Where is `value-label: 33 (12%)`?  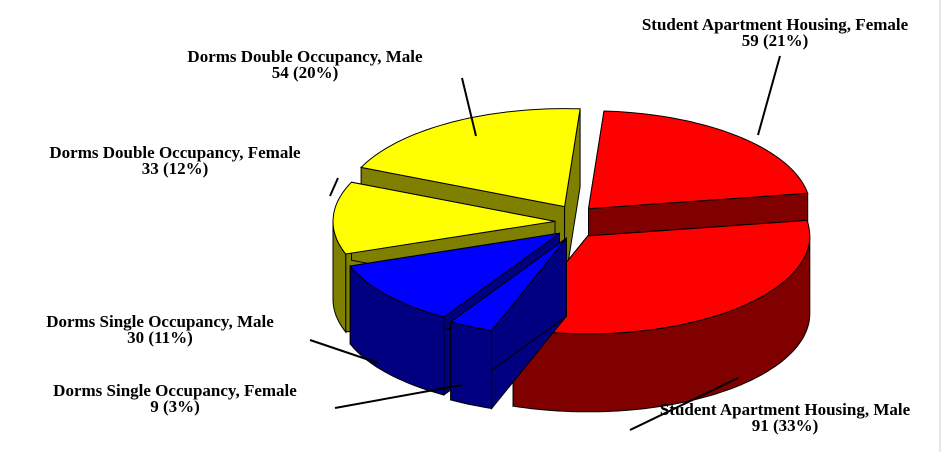
value-label: 33 (12%) is located at coordinates (175, 168).